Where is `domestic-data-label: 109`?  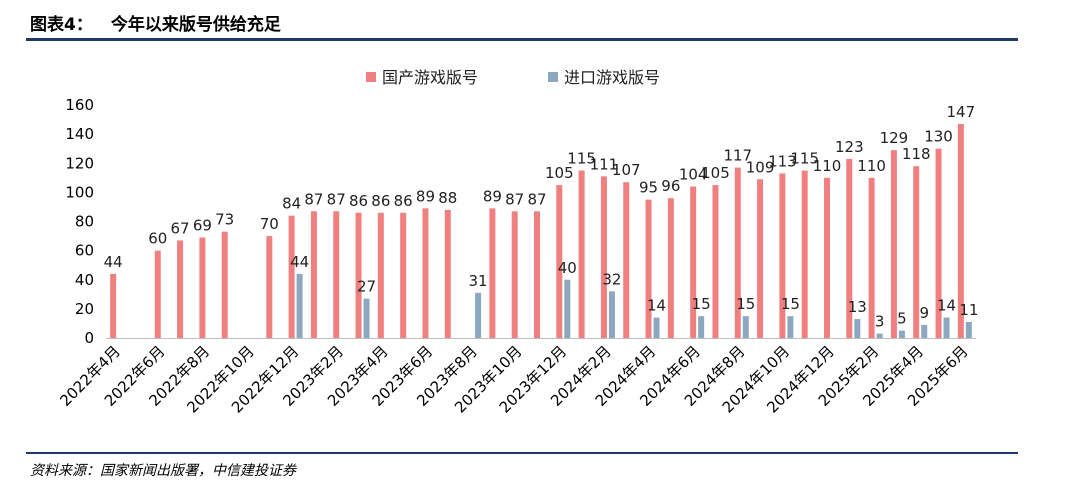 domestic-data-label: 109 is located at coordinates (760, 167).